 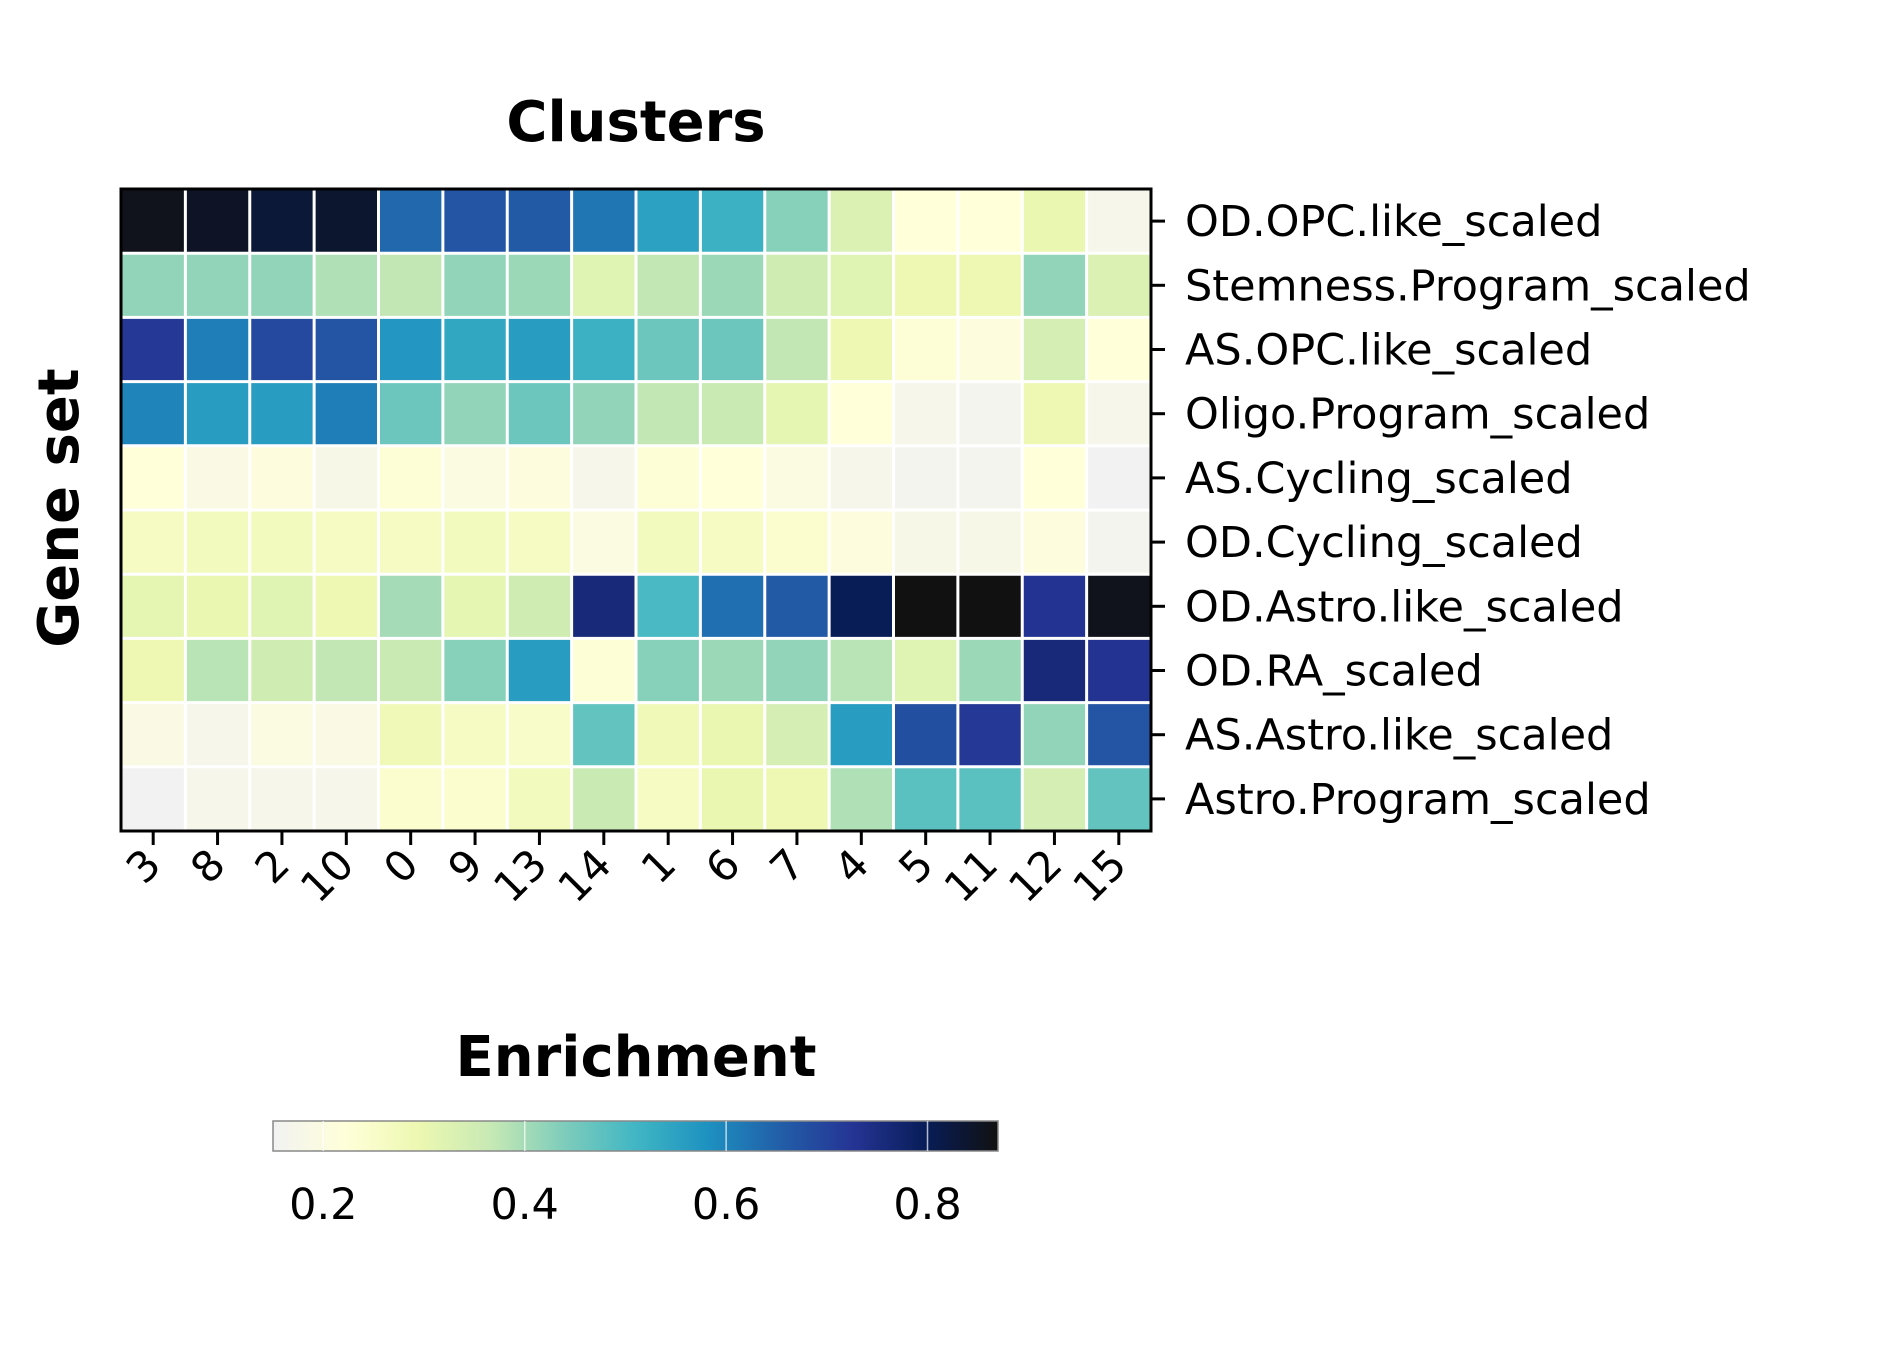 I want to click on y-tick-label: OD.Cycling_scaled, so click(x=1384, y=543).